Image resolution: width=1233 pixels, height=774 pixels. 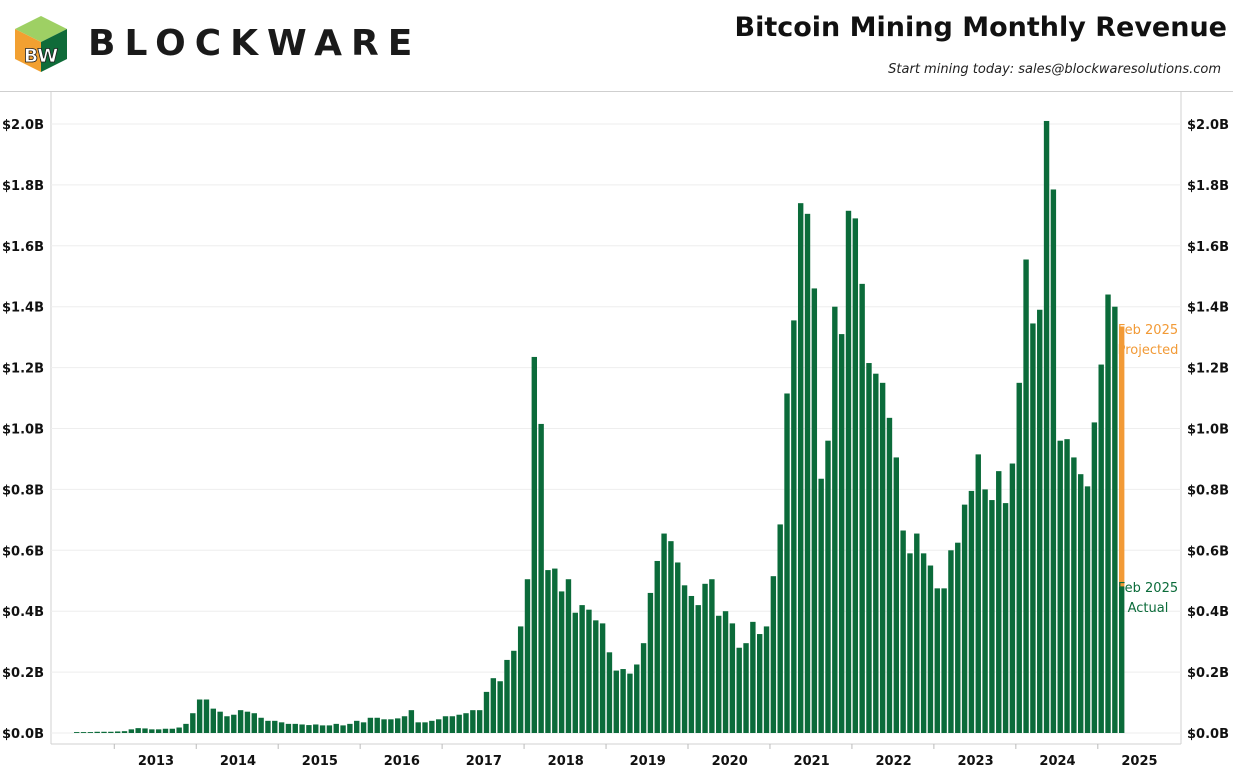 What do you see at coordinates (1208, 247) in the screenshot?
I see `y-tick-label-right: $1.6B` at bounding box center [1208, 247].